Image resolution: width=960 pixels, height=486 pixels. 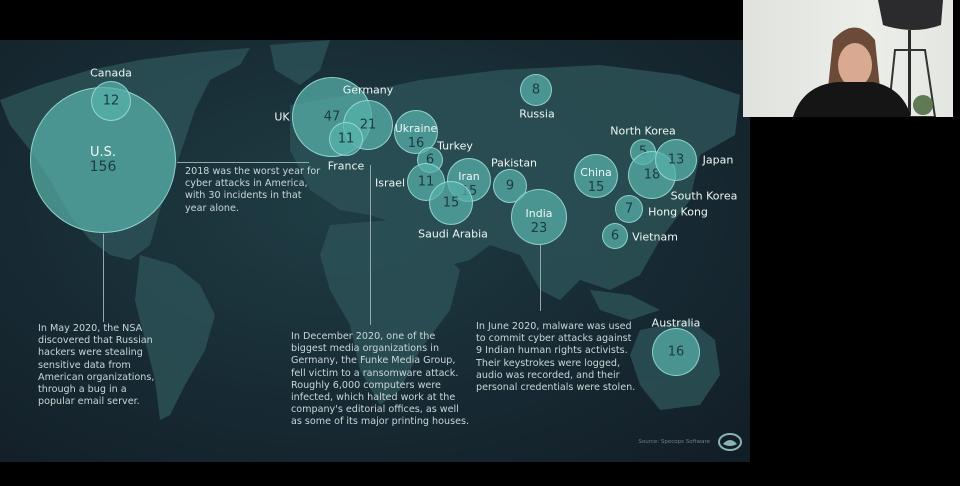 I want to click on bubble-value-uk: 47, so click(x=332, y=117).